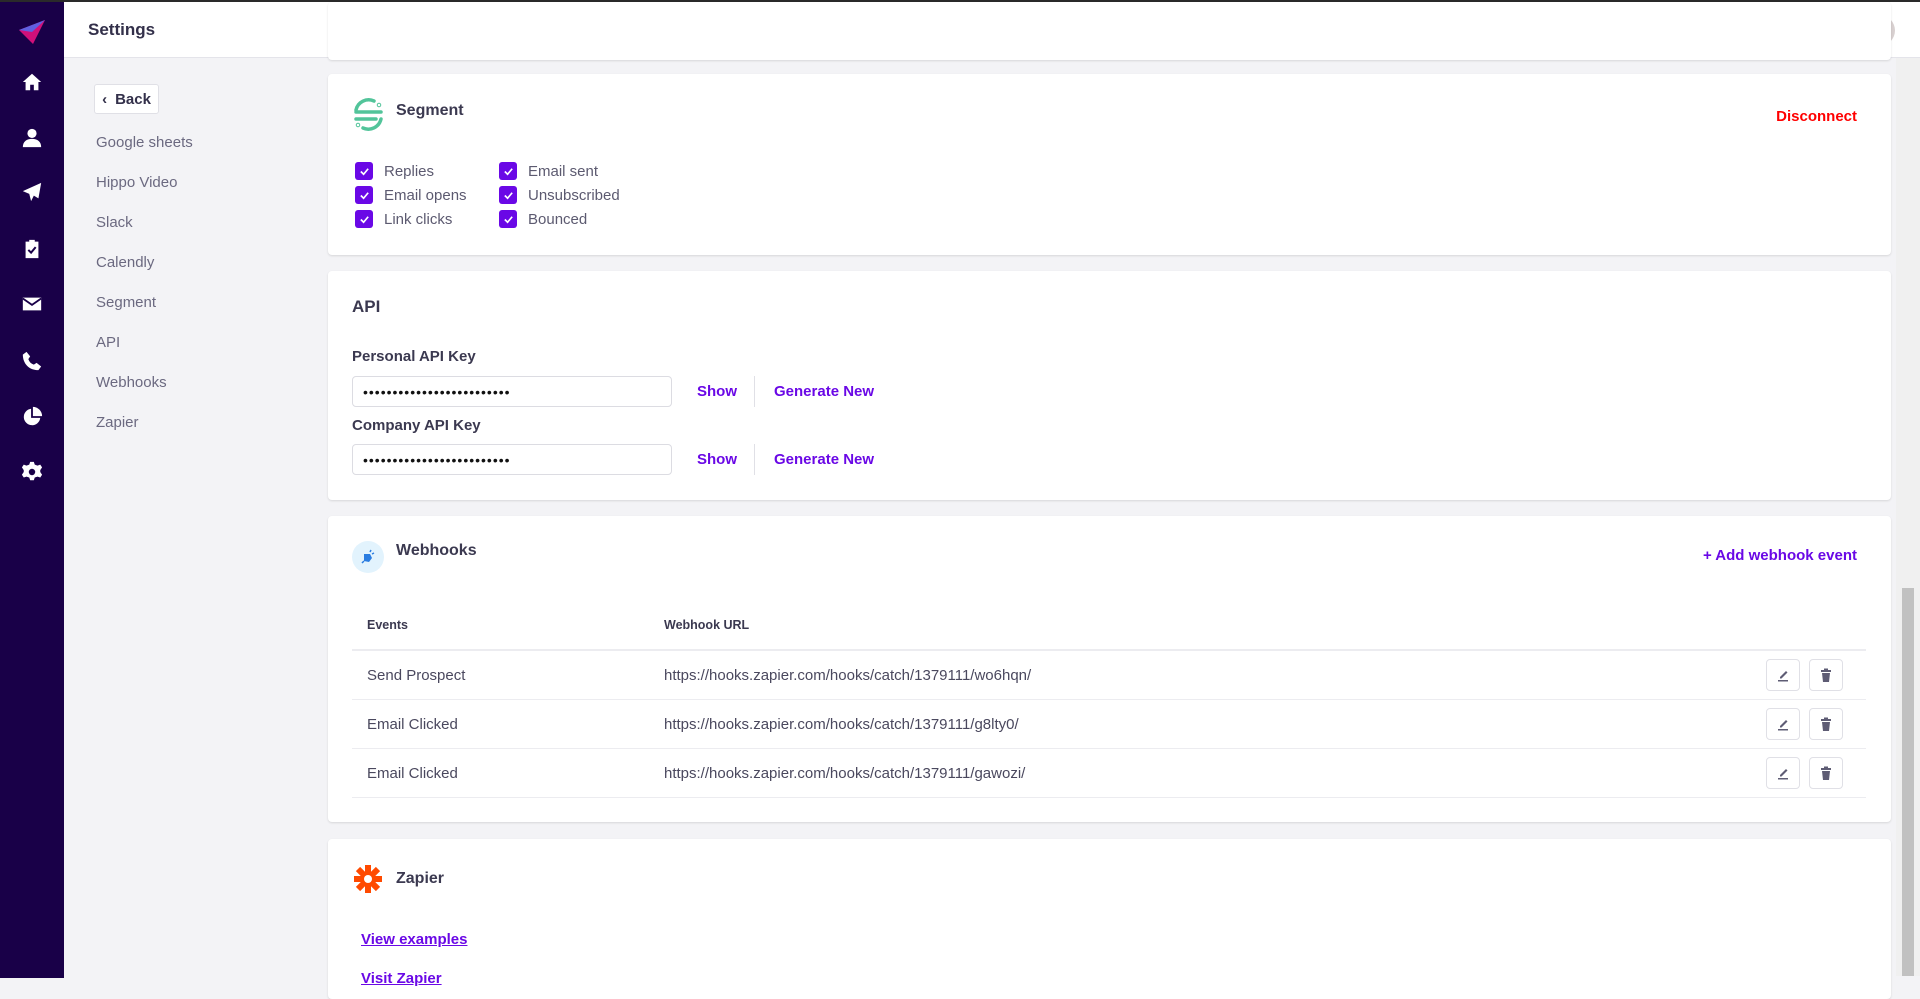  What do you see at coordinates (707, 625) in the screenshot?
I see `column-header-url: Webhook URL` at bounding box center [707, 625].